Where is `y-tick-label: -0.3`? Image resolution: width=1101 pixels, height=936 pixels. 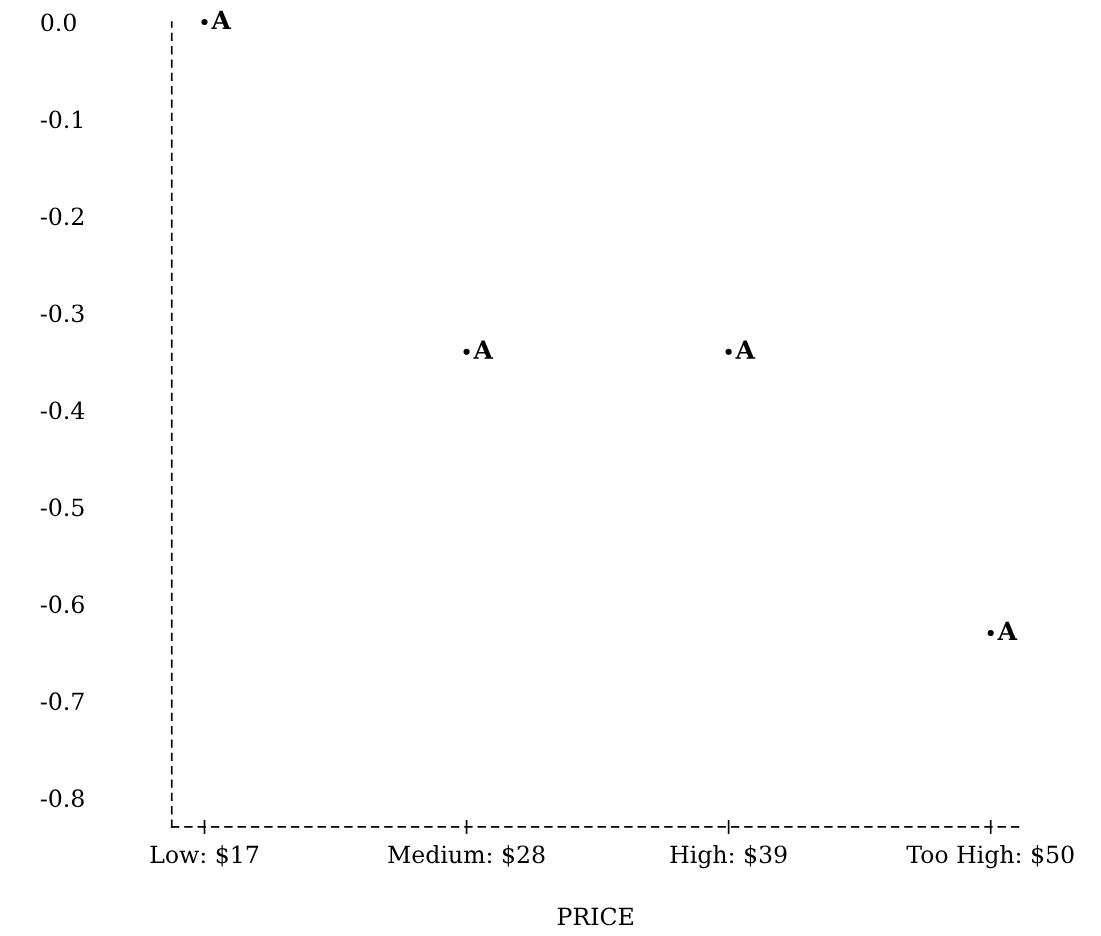 y-tick-label: -0.3 is located at coordinates (62, 313).